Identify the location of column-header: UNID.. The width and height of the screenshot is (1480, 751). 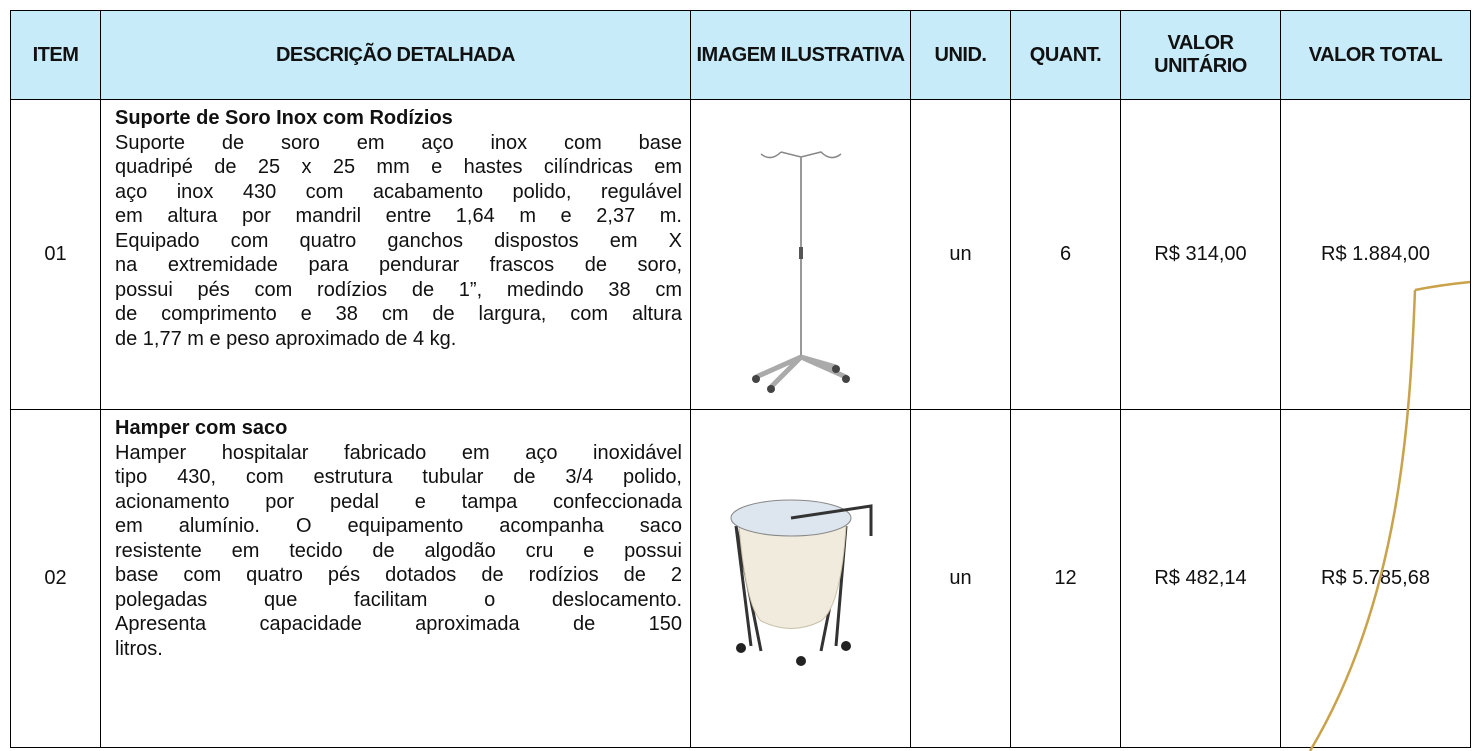
(960, 55).